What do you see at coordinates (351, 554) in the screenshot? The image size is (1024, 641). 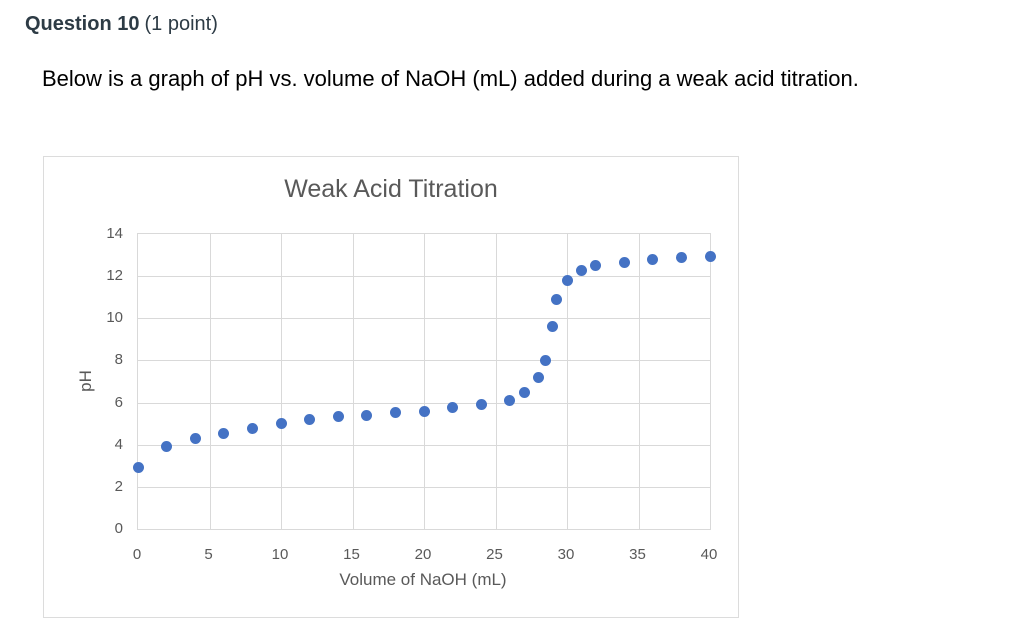 I see `x-tick-label: 15` at bounding box center [351, 554].